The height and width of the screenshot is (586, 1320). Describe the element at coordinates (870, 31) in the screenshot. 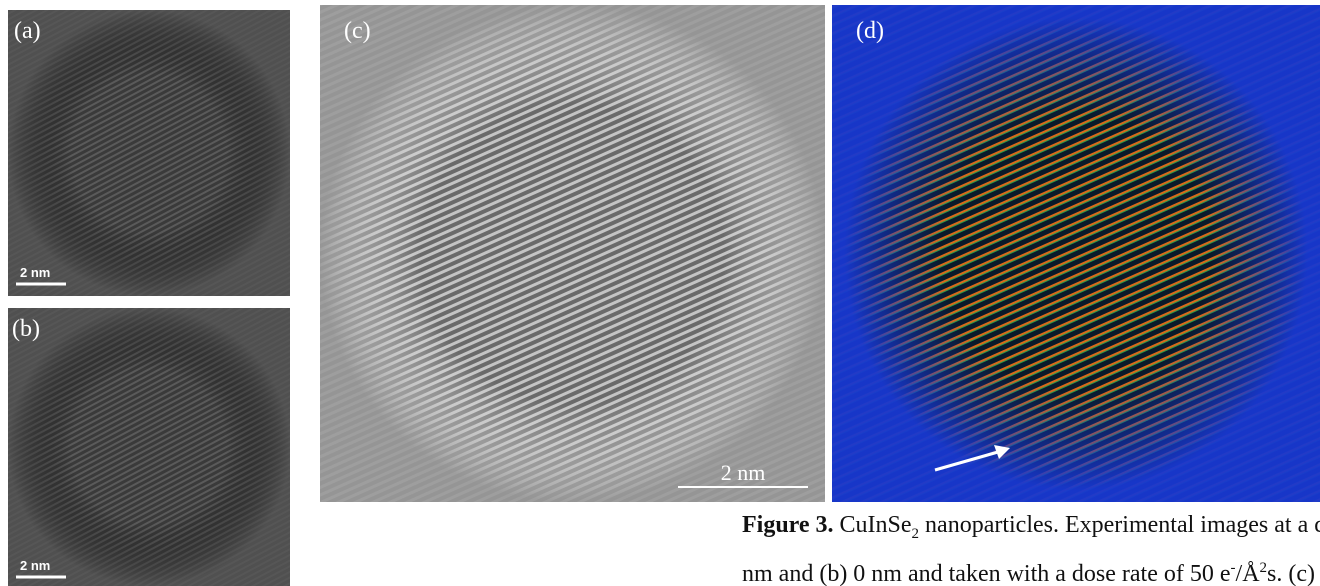

I see `panel-label: (d)` at that location.